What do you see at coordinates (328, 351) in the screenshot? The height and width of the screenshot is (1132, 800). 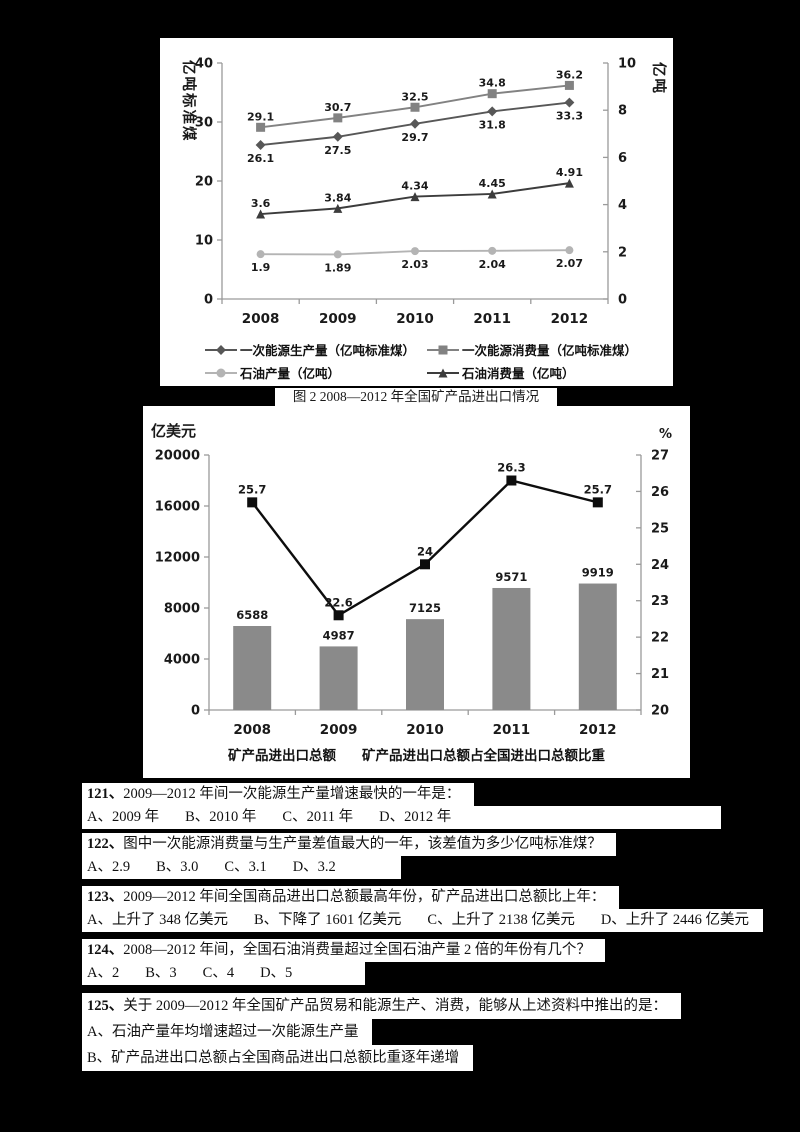 I see `legend-label: 一次能源生产量（亿吨标准煤）` at bounding box center [328, 351].